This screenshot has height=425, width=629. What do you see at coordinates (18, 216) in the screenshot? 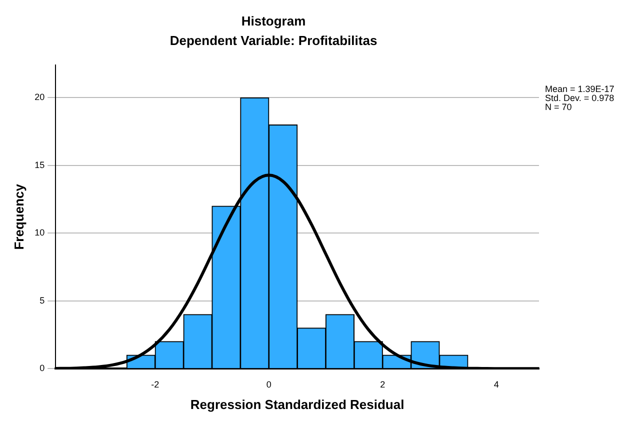
I see `y-axis-title: Frequency` at bounding box center [18, 216].